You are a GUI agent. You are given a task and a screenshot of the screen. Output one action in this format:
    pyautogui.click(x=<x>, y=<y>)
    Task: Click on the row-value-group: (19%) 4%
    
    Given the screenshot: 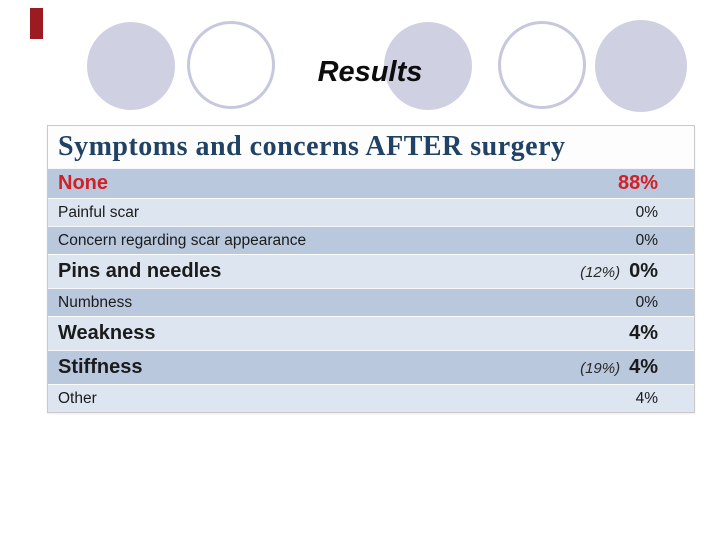 What is the action you would take?
    pyautogui.click(x=619, y=367)
    